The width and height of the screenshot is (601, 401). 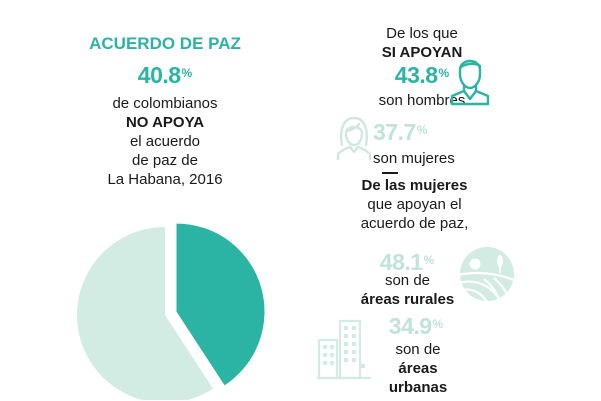 I want to click on women-stat: 37.7%, so click(x=413, y=132).